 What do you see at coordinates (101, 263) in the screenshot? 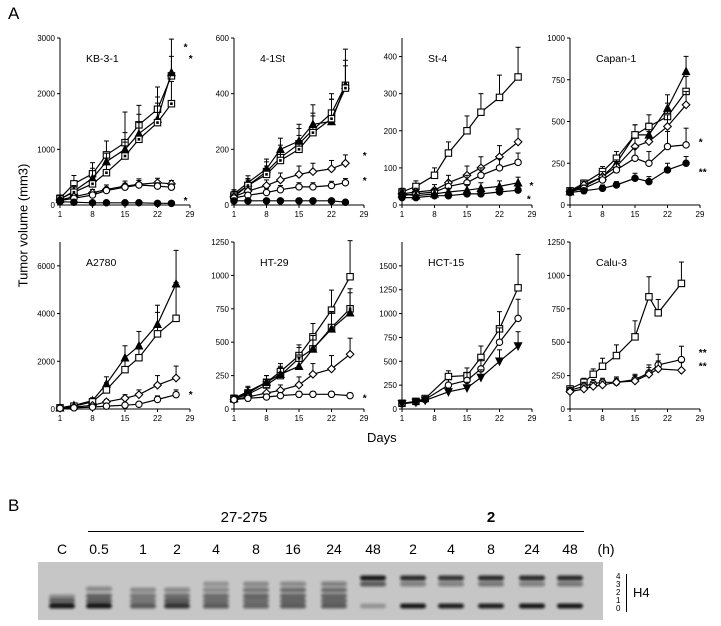
I see `chart-title: A2780` at bounding box center [101, 263].